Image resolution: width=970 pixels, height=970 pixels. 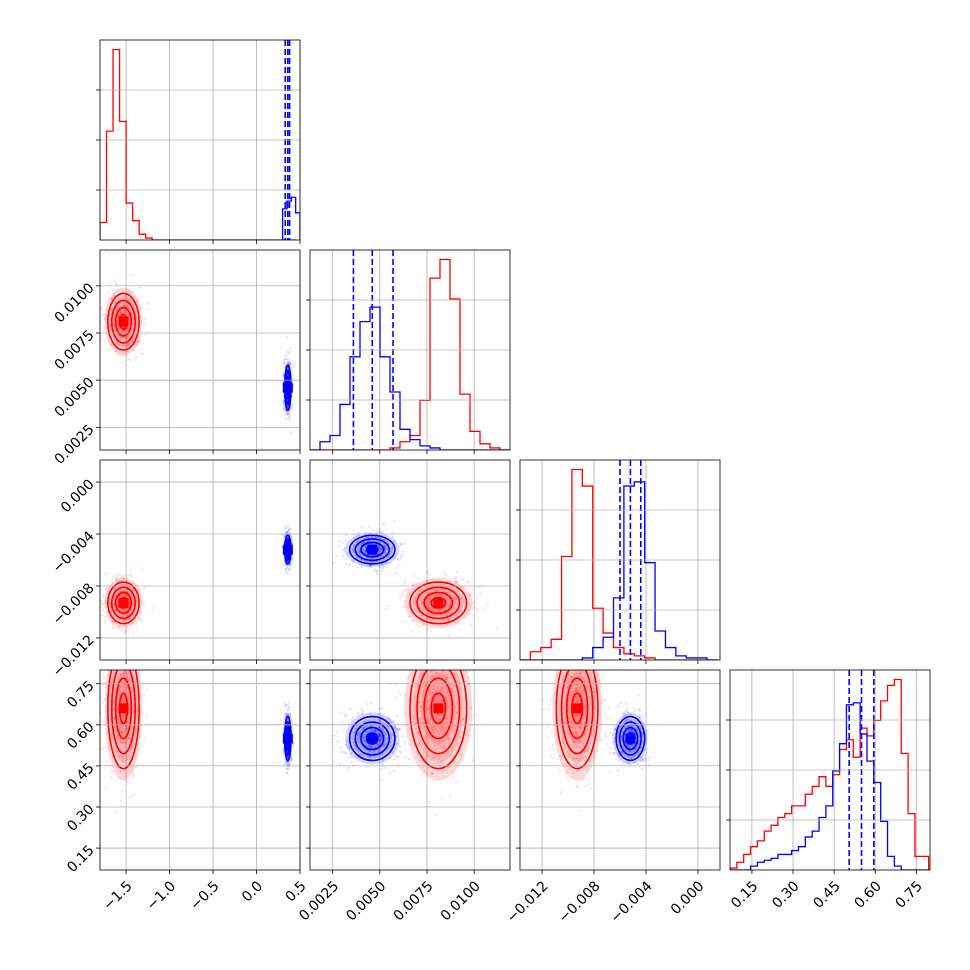 What do you see at coordinates (75, 303) in the screenshot?
I see `y-tick-label: 0.0100` at bounding box center [75, 303].